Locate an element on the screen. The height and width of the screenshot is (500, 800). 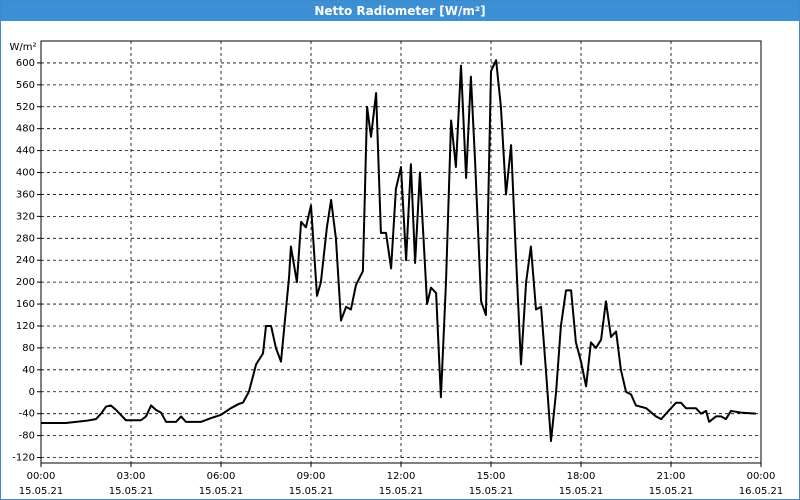
y-tick-label: 440 is located at coordinates (25, 151).